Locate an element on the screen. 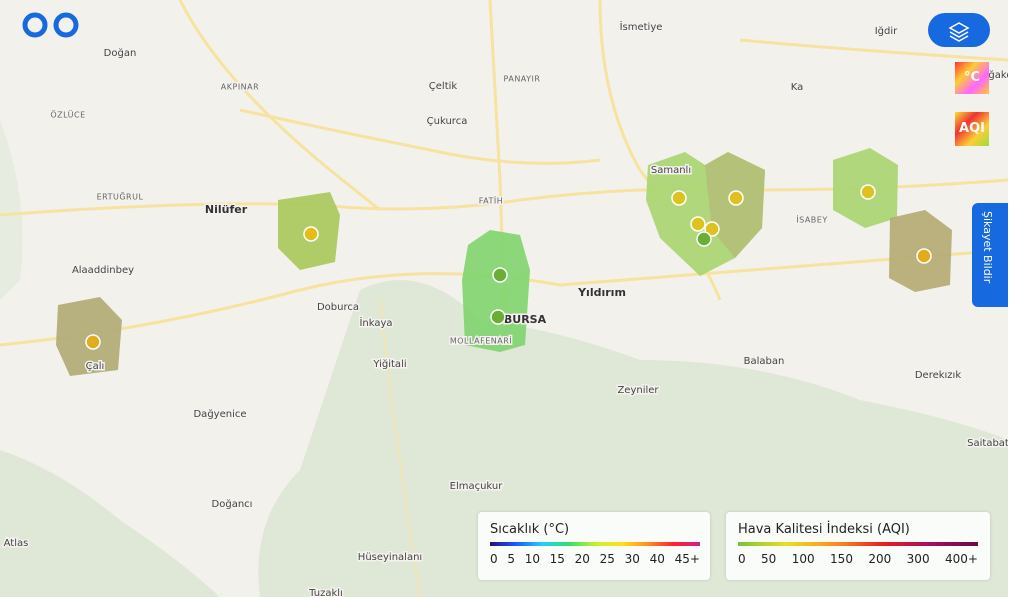 This screenshot has height=597, width=1024. layers-icon is located at coordinates (959, 32).